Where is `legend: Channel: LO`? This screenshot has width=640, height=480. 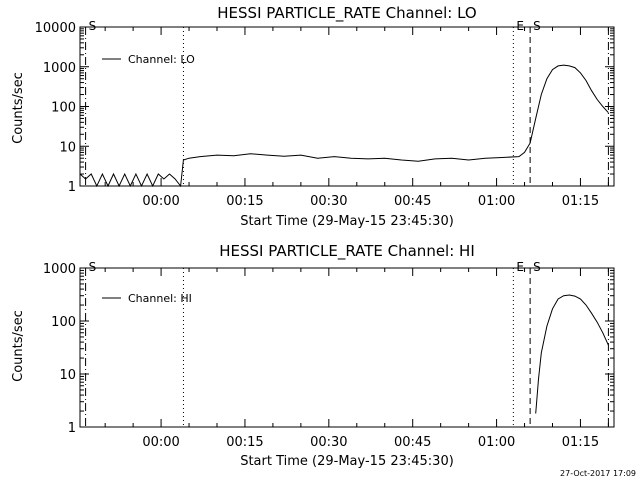
legend: Channel: LO is located at coordinates (148, 59).